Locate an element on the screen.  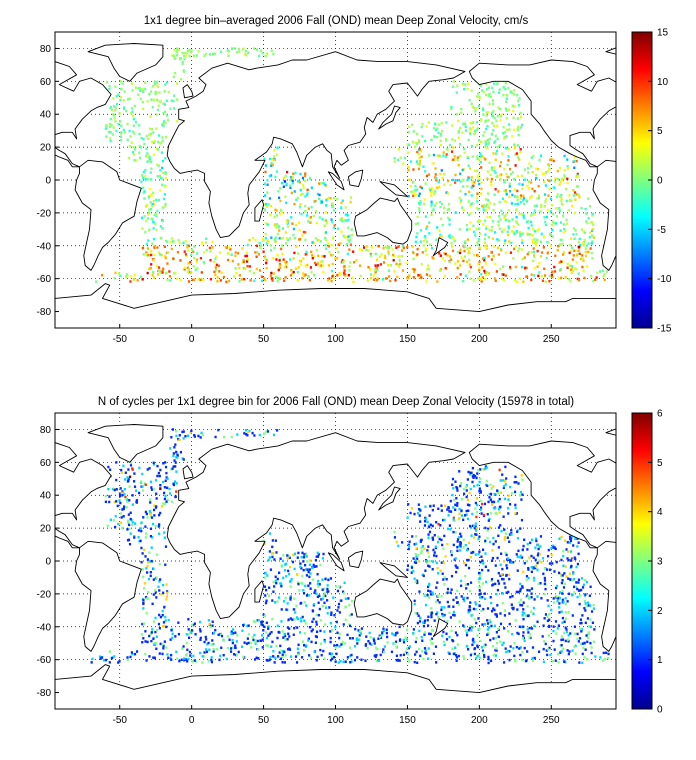
coastline-japan is located at coordinates (389, 117).